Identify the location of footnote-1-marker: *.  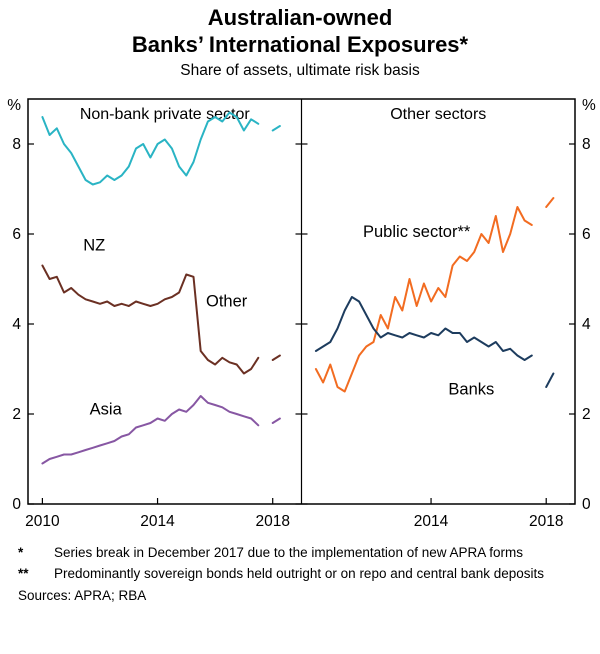
(21, 552).